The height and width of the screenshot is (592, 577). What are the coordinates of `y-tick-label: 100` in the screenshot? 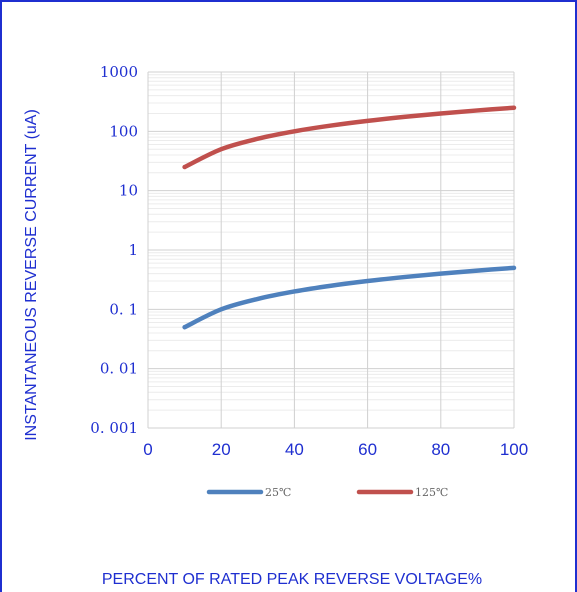 It's located at (123, 131).